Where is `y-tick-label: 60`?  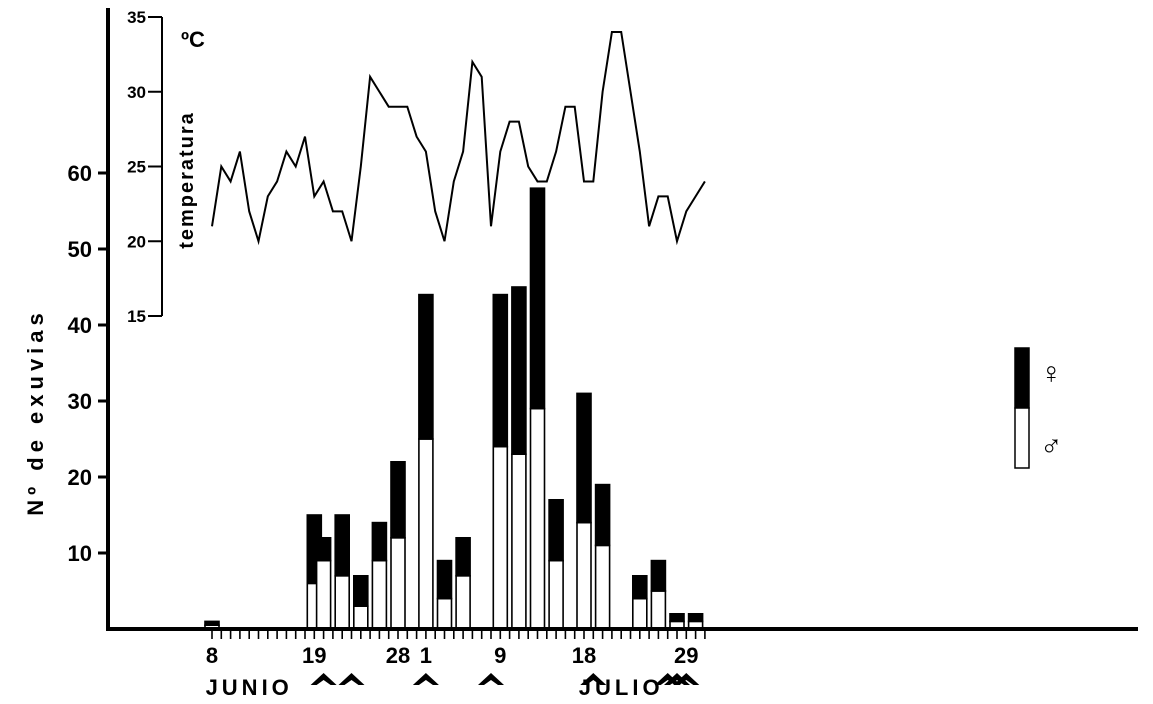
y-tick-label: 60 is located at coordinates (80, 173).